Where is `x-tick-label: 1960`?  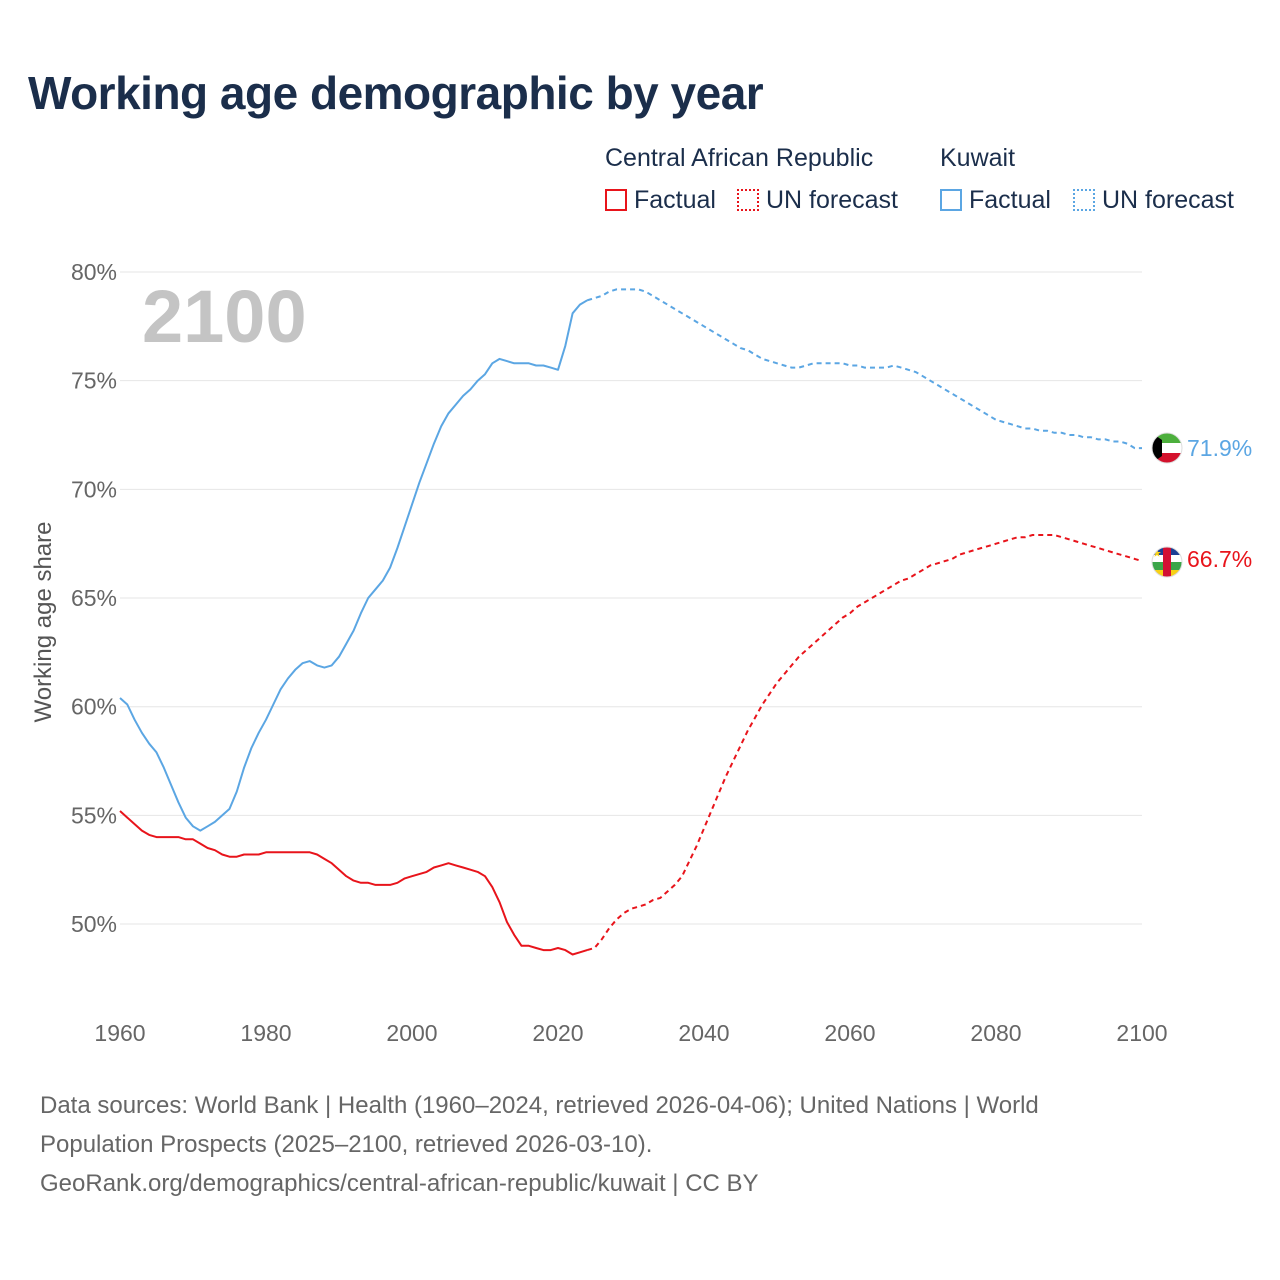
x-tick-label: 1960 is located at coordinates (119, 1033).